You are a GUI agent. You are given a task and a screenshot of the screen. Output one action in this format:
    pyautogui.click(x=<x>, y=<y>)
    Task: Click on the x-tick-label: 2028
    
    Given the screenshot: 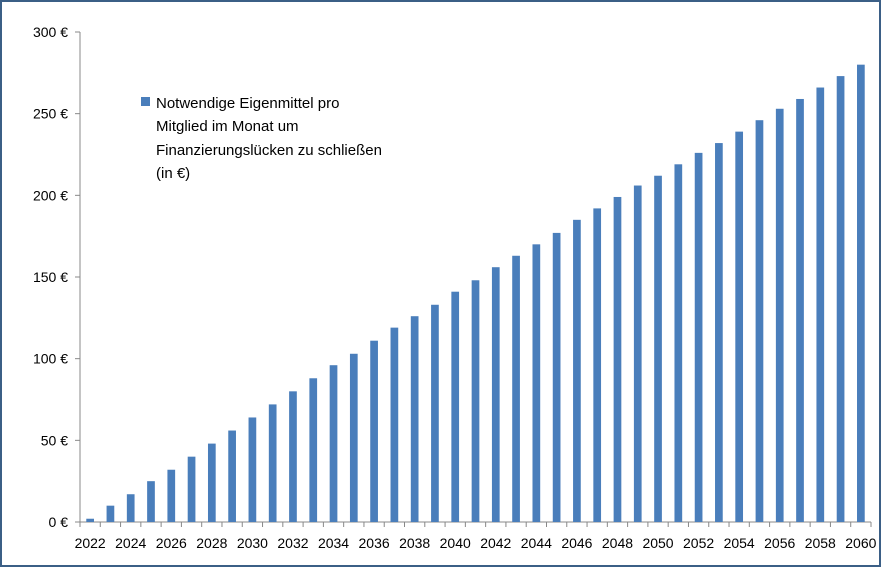 What is the action you would take?
    pyautogui.click(x=211, y=543)
    